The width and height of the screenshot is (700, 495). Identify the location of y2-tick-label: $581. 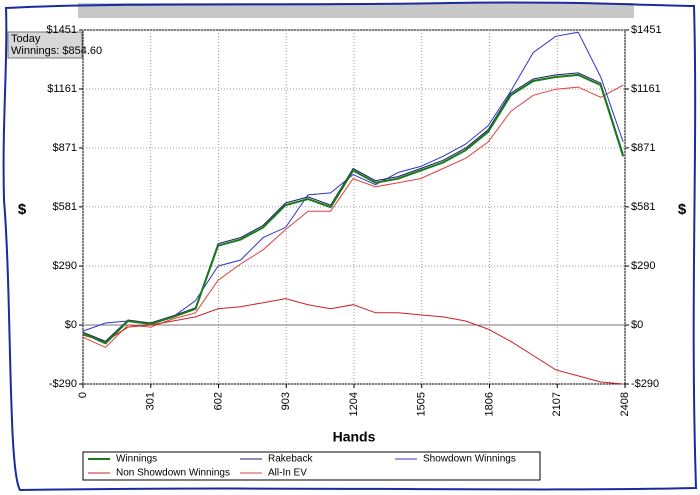
(643, 207).